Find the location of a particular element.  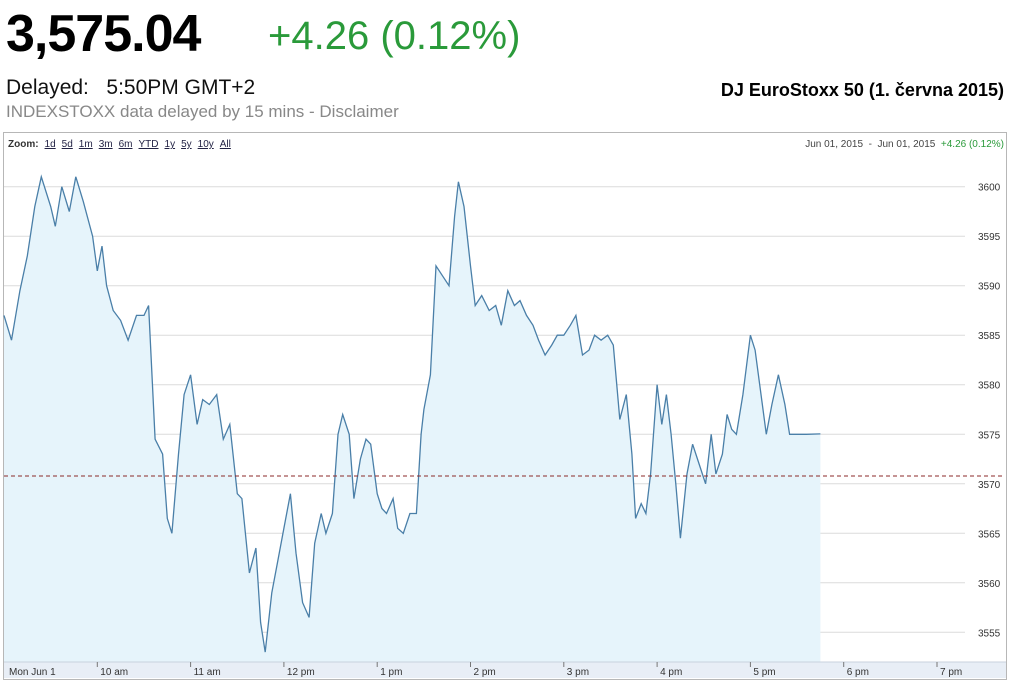

x-tick-label: 4 pm is located at coordinates (671, 672).